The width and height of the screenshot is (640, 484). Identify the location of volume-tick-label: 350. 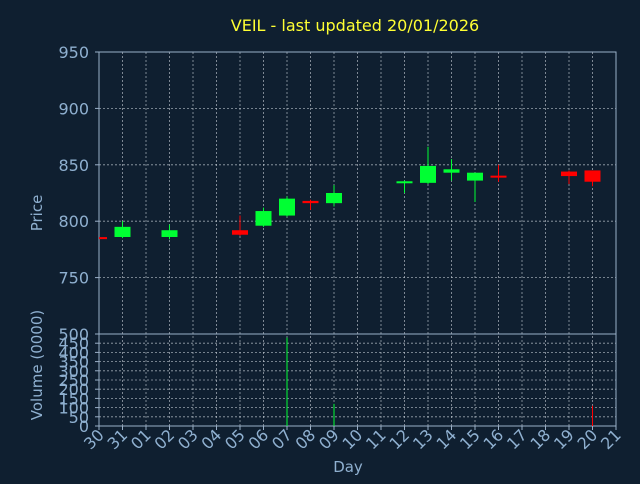
(73, 362).